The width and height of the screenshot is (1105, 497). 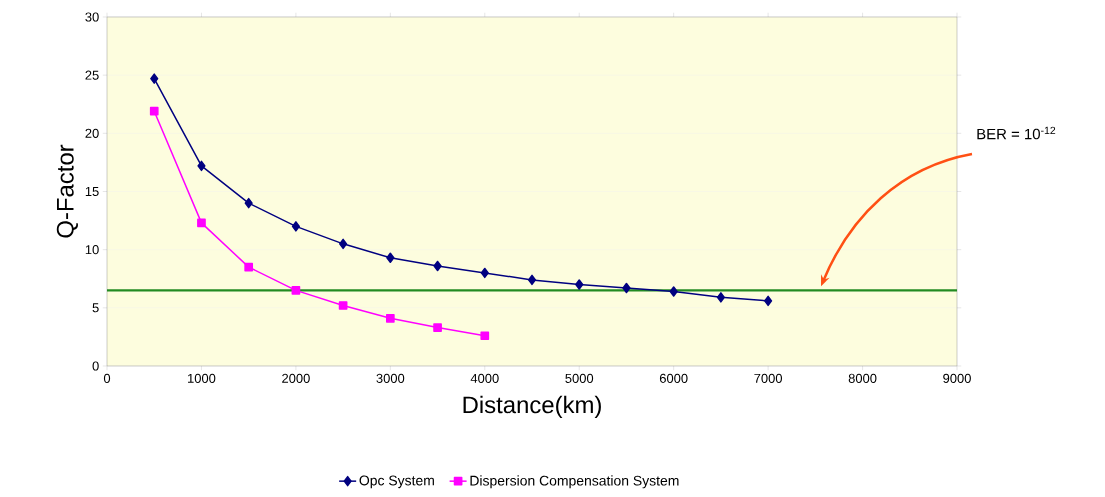 I want to click on y-tick-label: 15, so click(x=92, y=191).